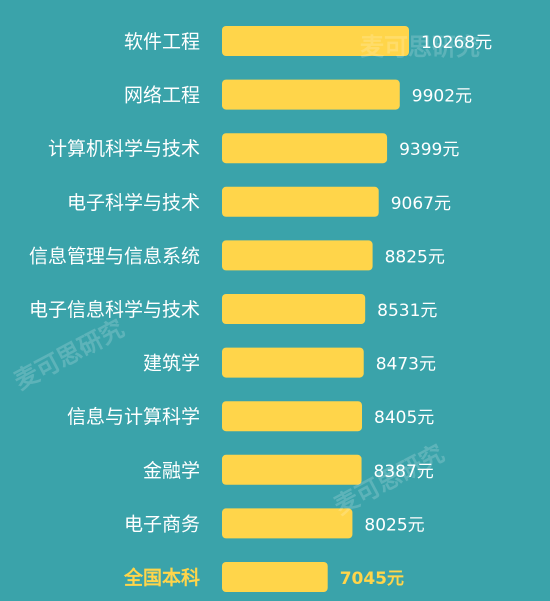  I want to click on category-label-10: 全国本科, so click(161, 577).